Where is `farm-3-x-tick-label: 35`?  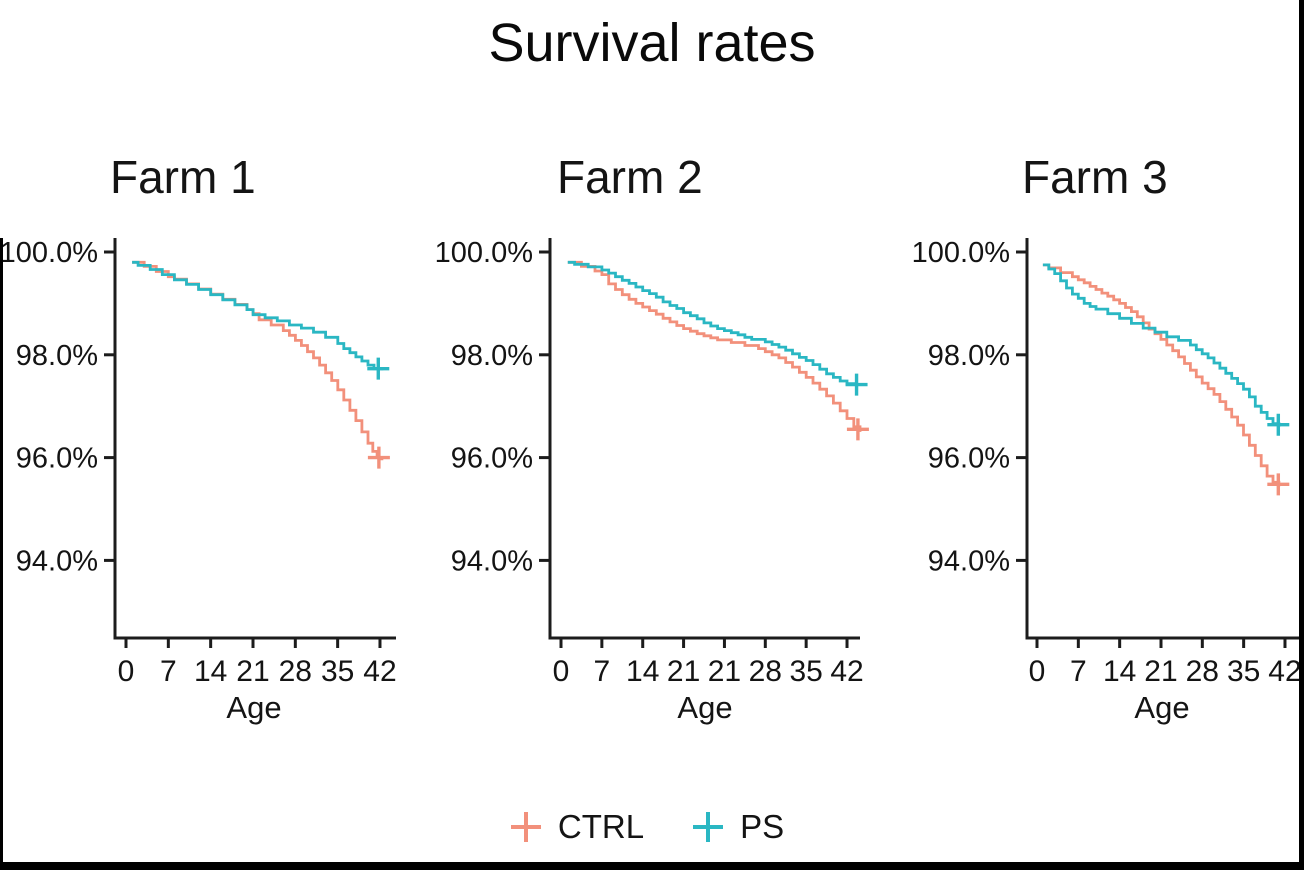 farm-3-x-tick-label: 35 is located at coordinates (1243, 671).